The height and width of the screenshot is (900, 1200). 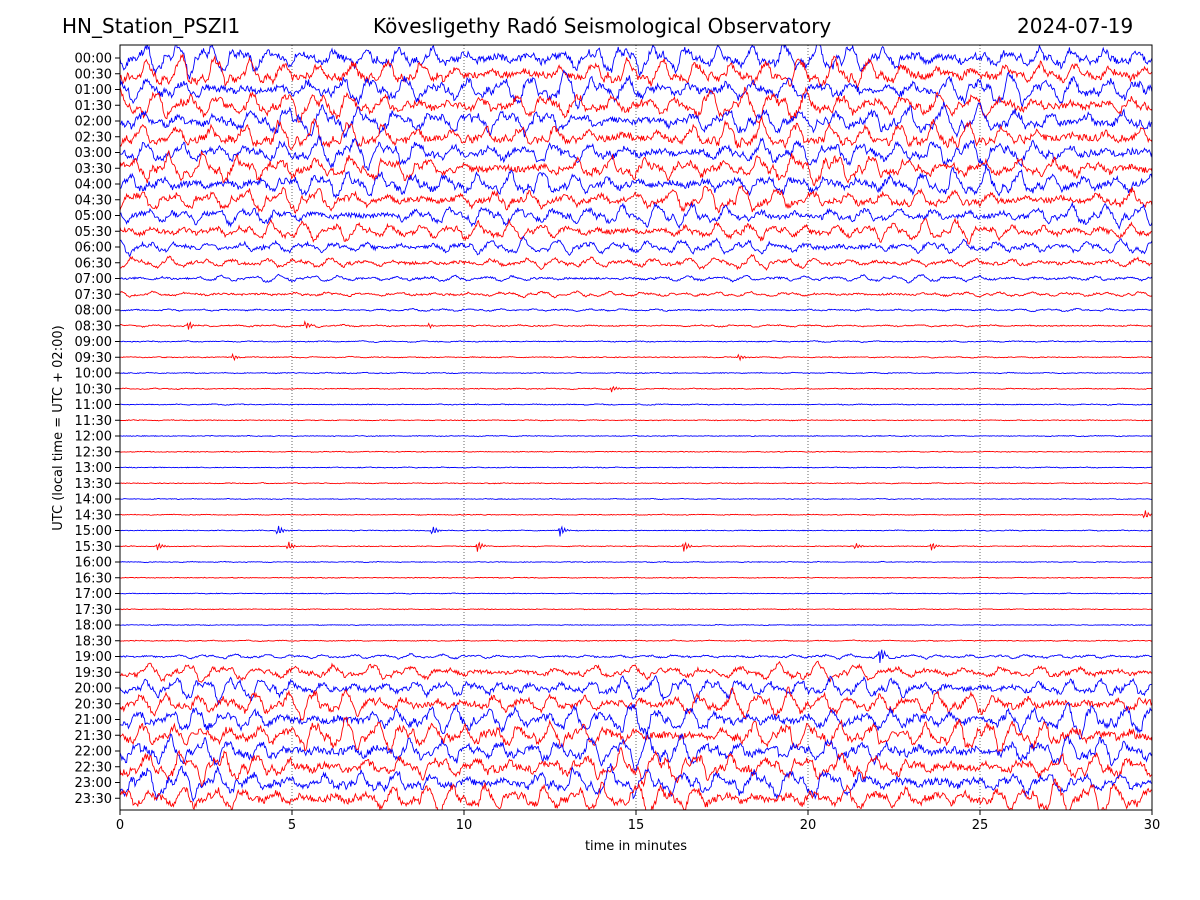 I want to click on y-tick-label-43: 21:30, so click(x=93, y=736).